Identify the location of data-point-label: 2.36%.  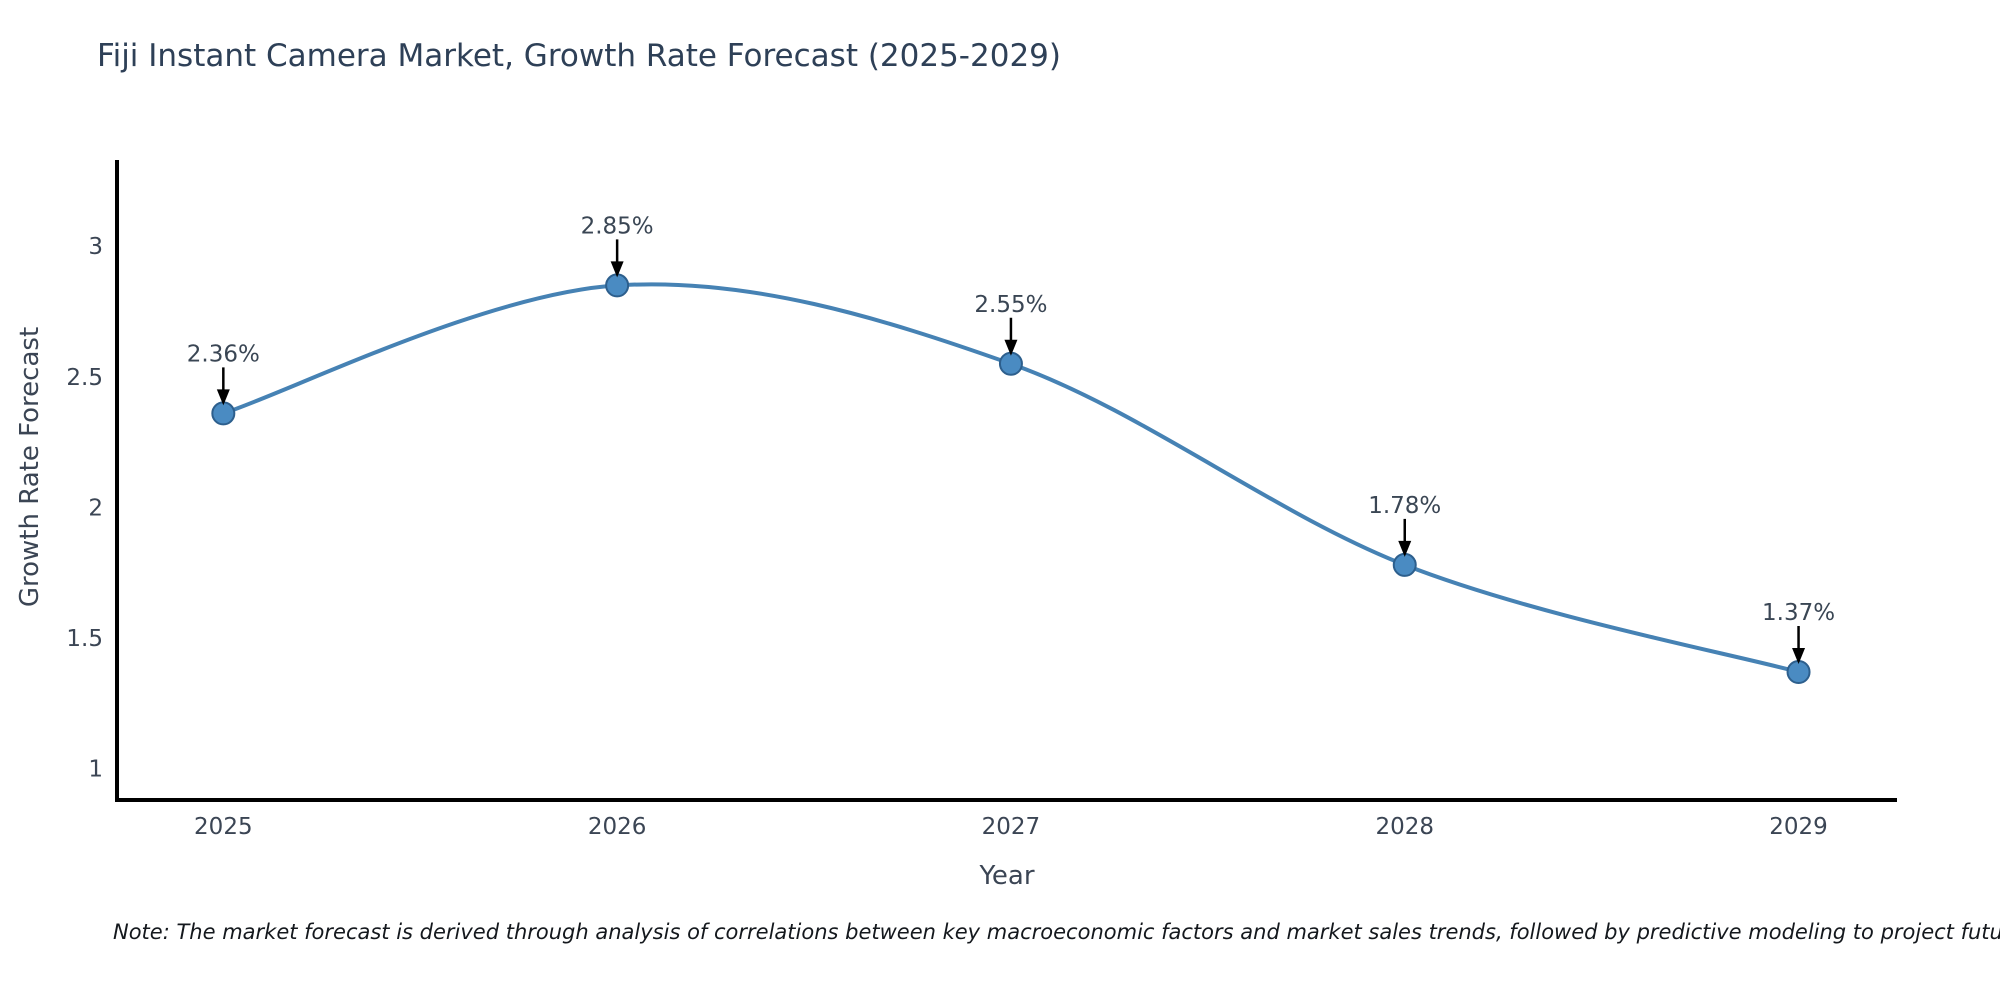
(223, 354).